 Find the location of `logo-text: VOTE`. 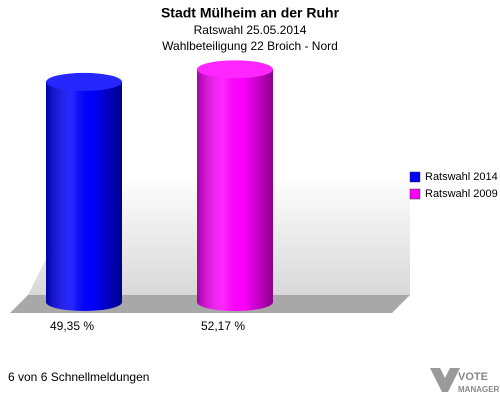

logo-text: VOTE is located at coordinates (473, 377).